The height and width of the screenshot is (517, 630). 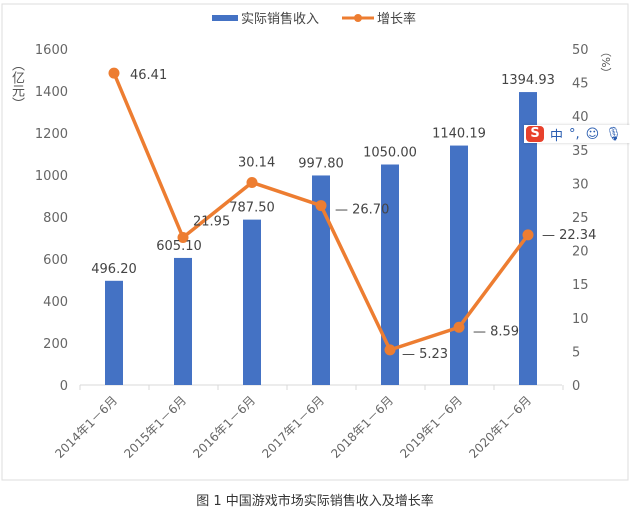 What do you see at coordinates (535, 134) in the screenshot?
I see `ime-logo-icon: S` at bounding box center [535, 134].